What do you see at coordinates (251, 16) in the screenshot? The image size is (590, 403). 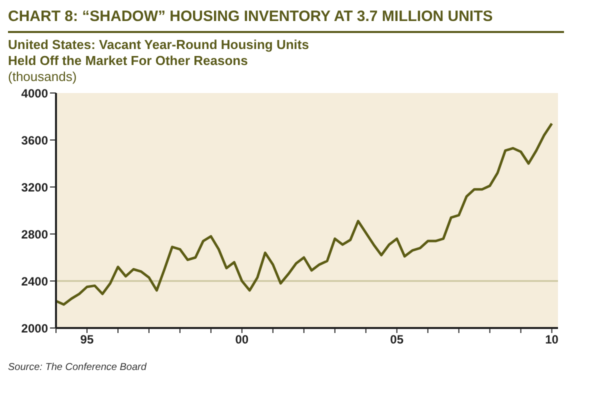 I see `chart-title: CHART 8: “SHADOW” HOUSING INVENTORY AT 3.7 MILLION UNITS` at bounding box center [251, 16].